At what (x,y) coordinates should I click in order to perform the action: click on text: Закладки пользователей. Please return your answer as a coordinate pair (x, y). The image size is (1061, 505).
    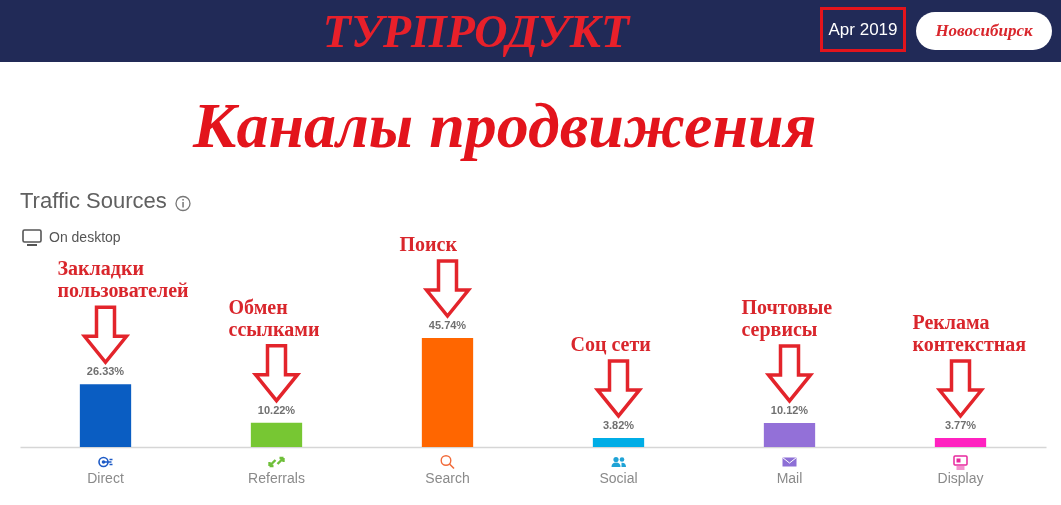
    Looking at the image, I should click on (123, 279).